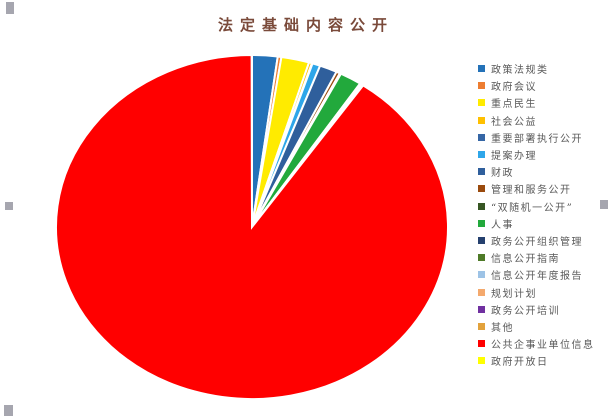  I want to click on legend-item-13: 规划计划, so click(536, 291).